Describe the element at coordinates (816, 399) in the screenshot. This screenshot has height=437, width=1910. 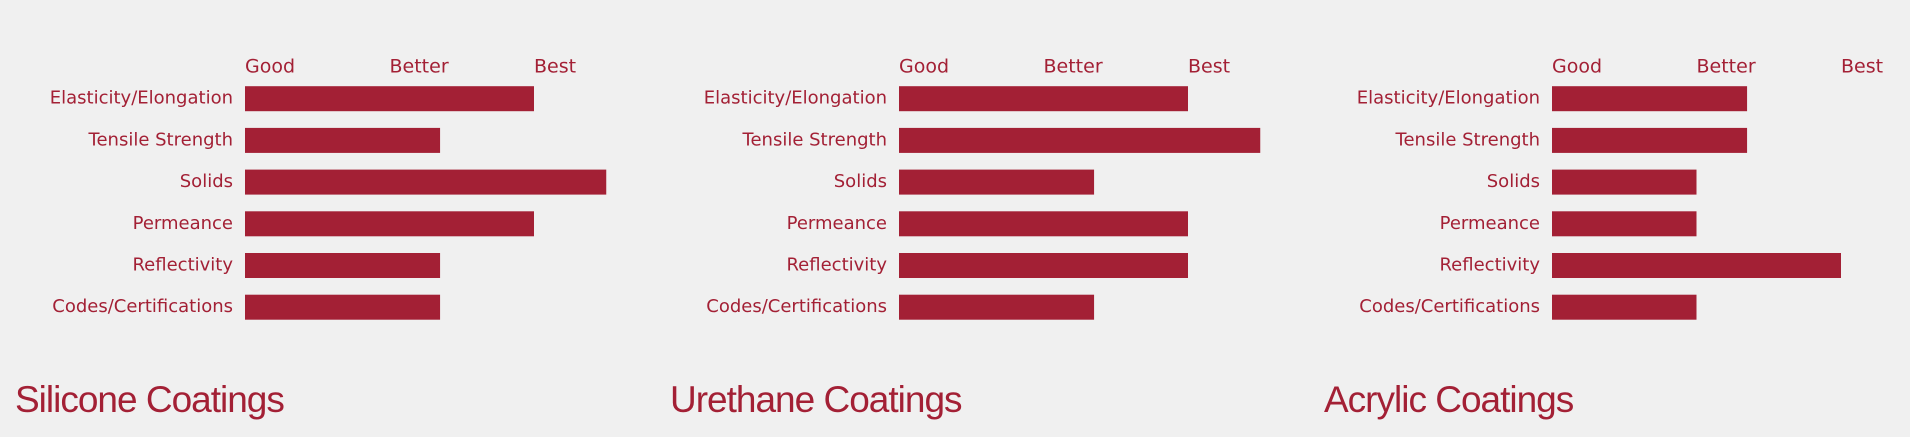
I see `chart-title: Urethane Coatings` at that location.